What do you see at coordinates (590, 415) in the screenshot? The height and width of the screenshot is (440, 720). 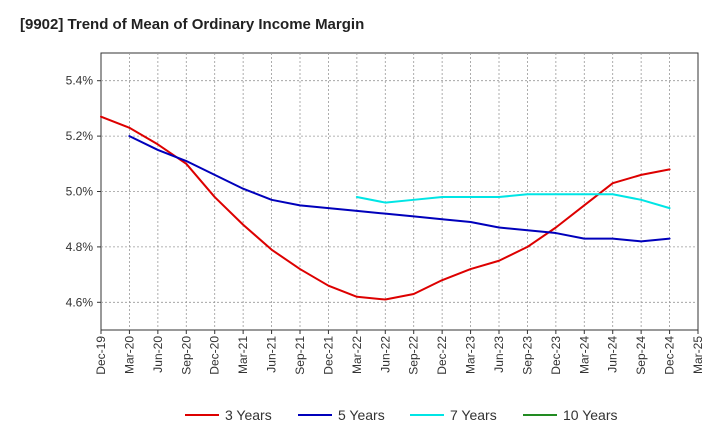 I see `legend-label: 10 Years` at bounding box center [590, 415].